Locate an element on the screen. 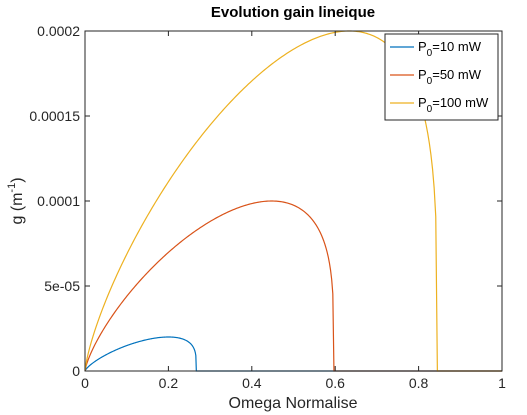  legend-label-0: P0=10 mW is located at coordinates (450, 49).